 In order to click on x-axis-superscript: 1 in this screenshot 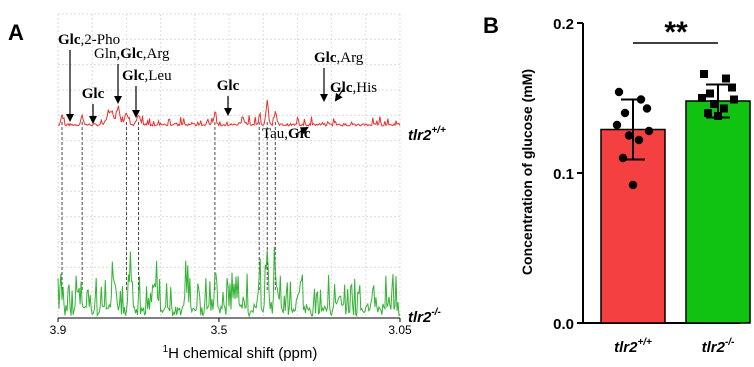, I will do `click(166, 349)`.